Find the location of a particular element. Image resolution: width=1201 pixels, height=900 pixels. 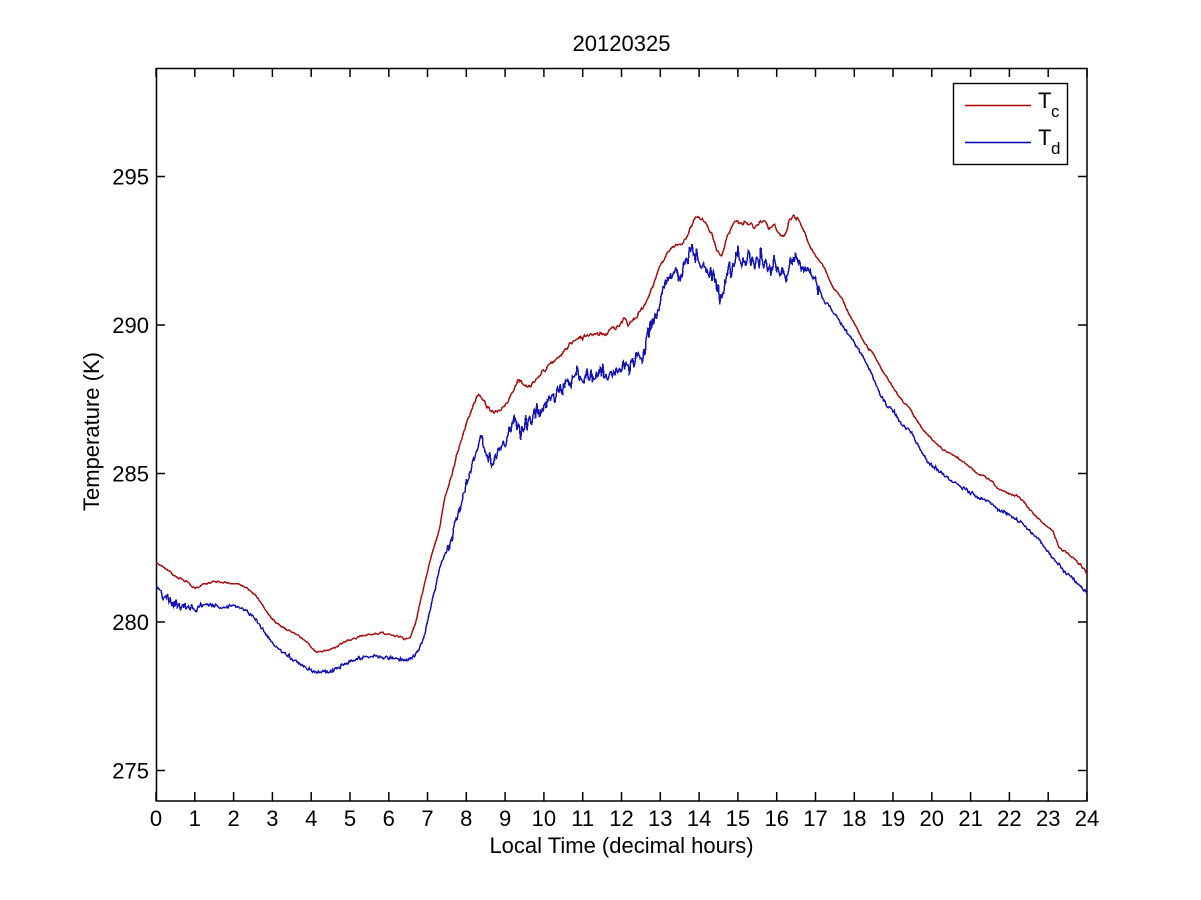

svg-text: Temperature (K) is located at coordinates (91, 431).